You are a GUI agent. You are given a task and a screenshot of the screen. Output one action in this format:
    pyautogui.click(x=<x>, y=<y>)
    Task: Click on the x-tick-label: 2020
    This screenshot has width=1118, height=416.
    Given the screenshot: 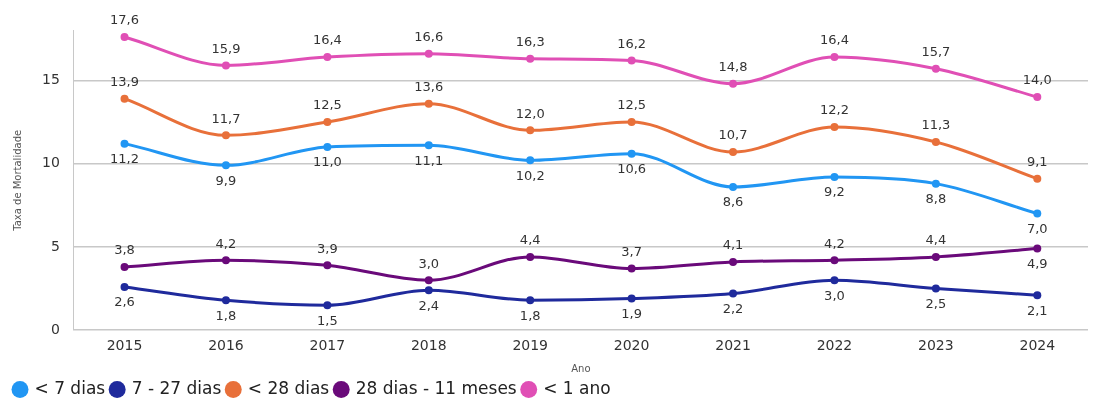 What is the action you would take?
    pyautogui.click(x=631, y=345)
    